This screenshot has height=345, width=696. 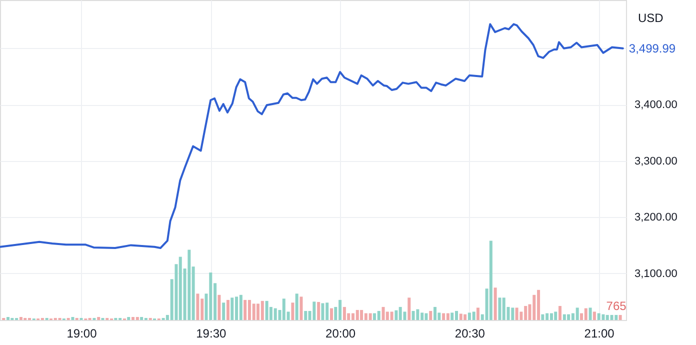 What do you see at coordinates (616, 305) in the screenshot?
I see `data-label: 765` at bounding box center [616, 305].